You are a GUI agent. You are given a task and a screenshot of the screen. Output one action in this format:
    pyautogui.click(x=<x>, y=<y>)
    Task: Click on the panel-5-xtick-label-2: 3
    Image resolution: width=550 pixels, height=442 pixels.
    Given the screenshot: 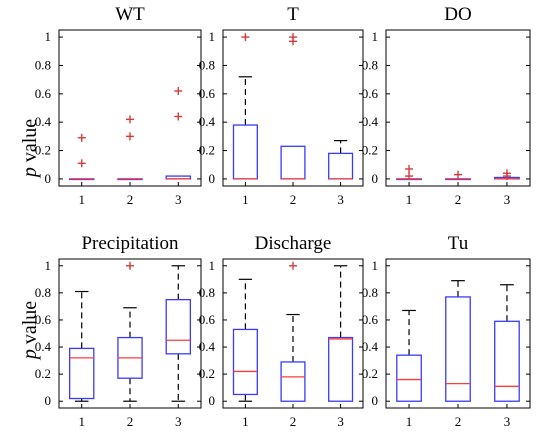 What is the action you would take?
    pyautogui.click(x=507, y=421)
    